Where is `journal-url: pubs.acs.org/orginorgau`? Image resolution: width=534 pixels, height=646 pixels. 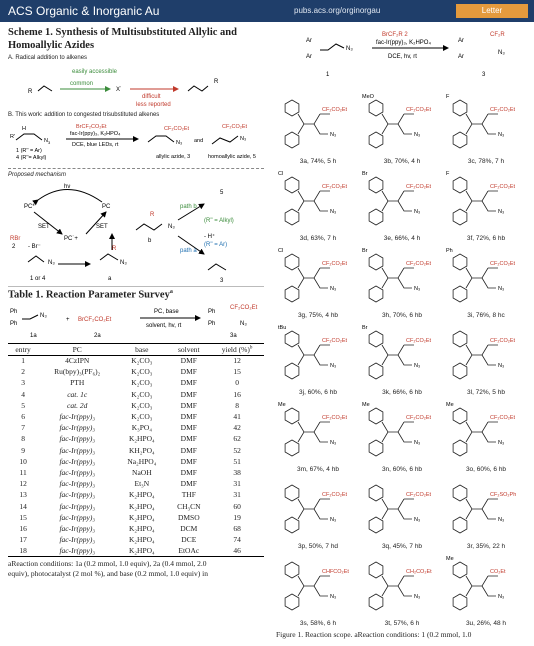 journal-url: pubs.acs.org/orginorgau is located at coordinates (337, 10).